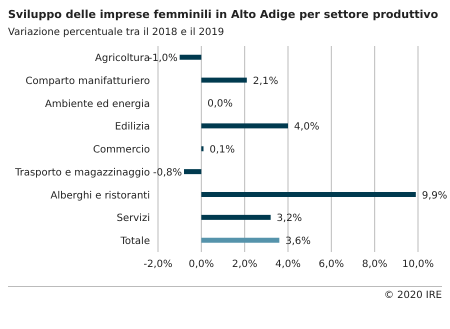 This screenshot has height=329, width=450. What do you see at coordinates (298, 242) in the screenshot?
I see `data-label: 3,6%` at bounding box center [298, 242].